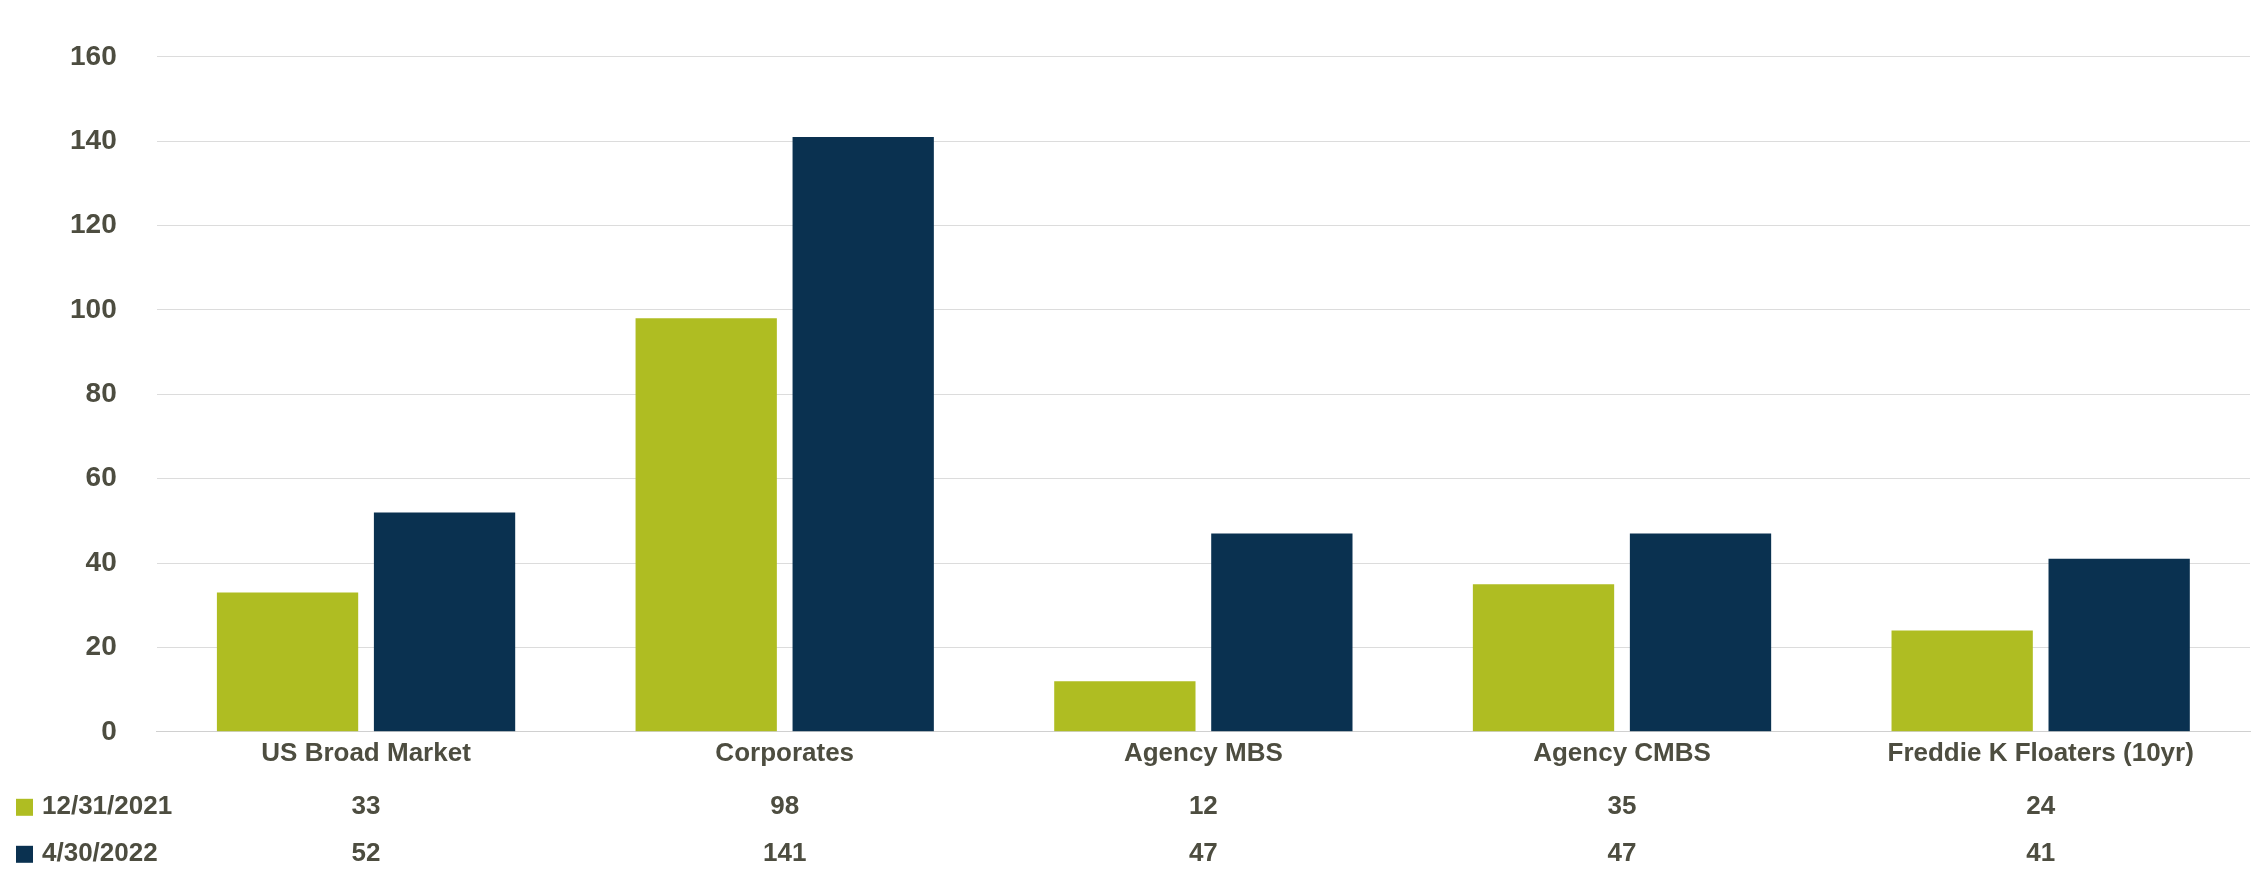 The width and height of the screenshot is (2252, 889). I want to click on data-label: 41, so click(2041, 851).